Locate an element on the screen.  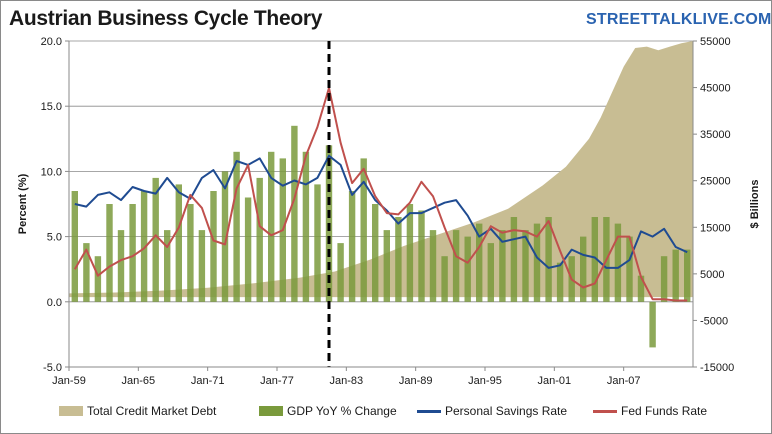
y2-tick-label: 25000 is located at coordinates (715, 182).